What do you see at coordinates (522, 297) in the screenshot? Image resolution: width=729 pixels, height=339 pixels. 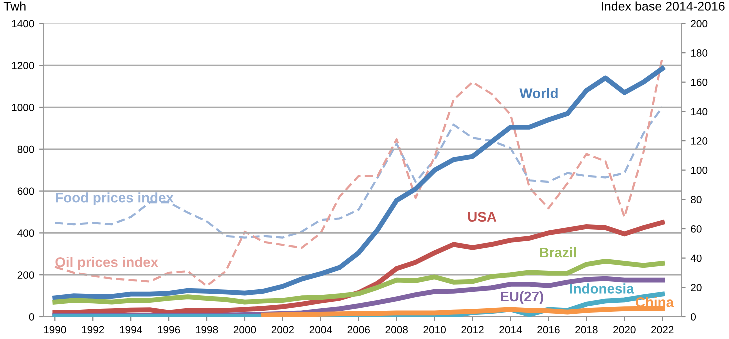 I see `series-label: EU(27)` at bounding box center [522, 297].